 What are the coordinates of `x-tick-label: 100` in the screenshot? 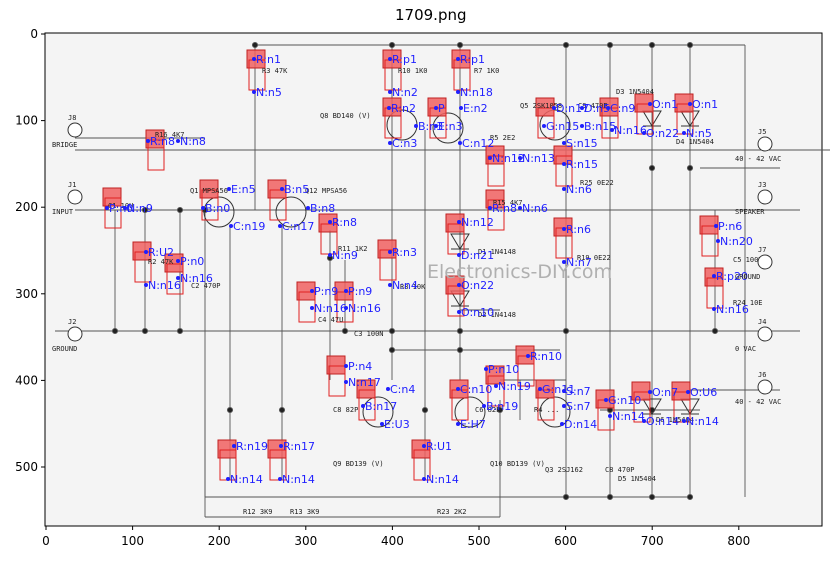 It's located at (132, 541).